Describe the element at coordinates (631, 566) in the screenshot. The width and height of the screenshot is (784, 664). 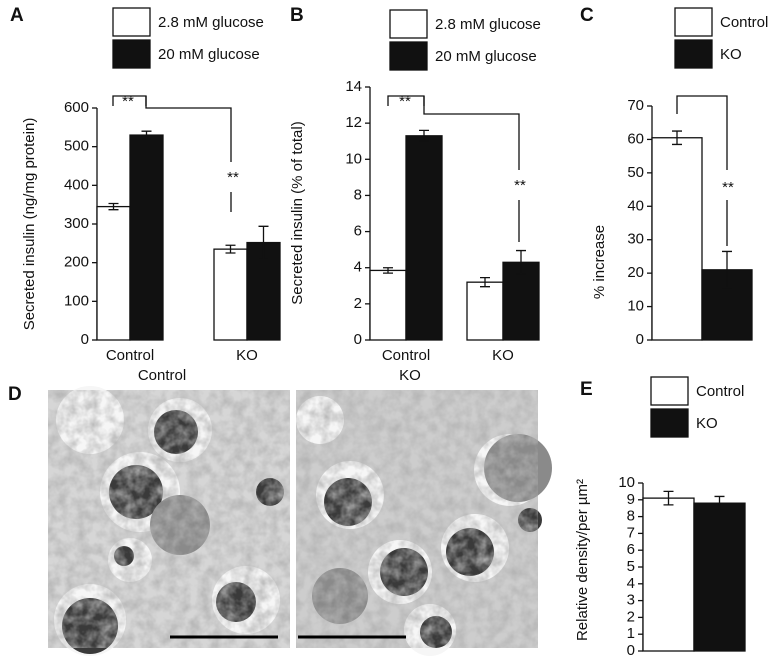
I see `y-tick-label: 5` at that location.